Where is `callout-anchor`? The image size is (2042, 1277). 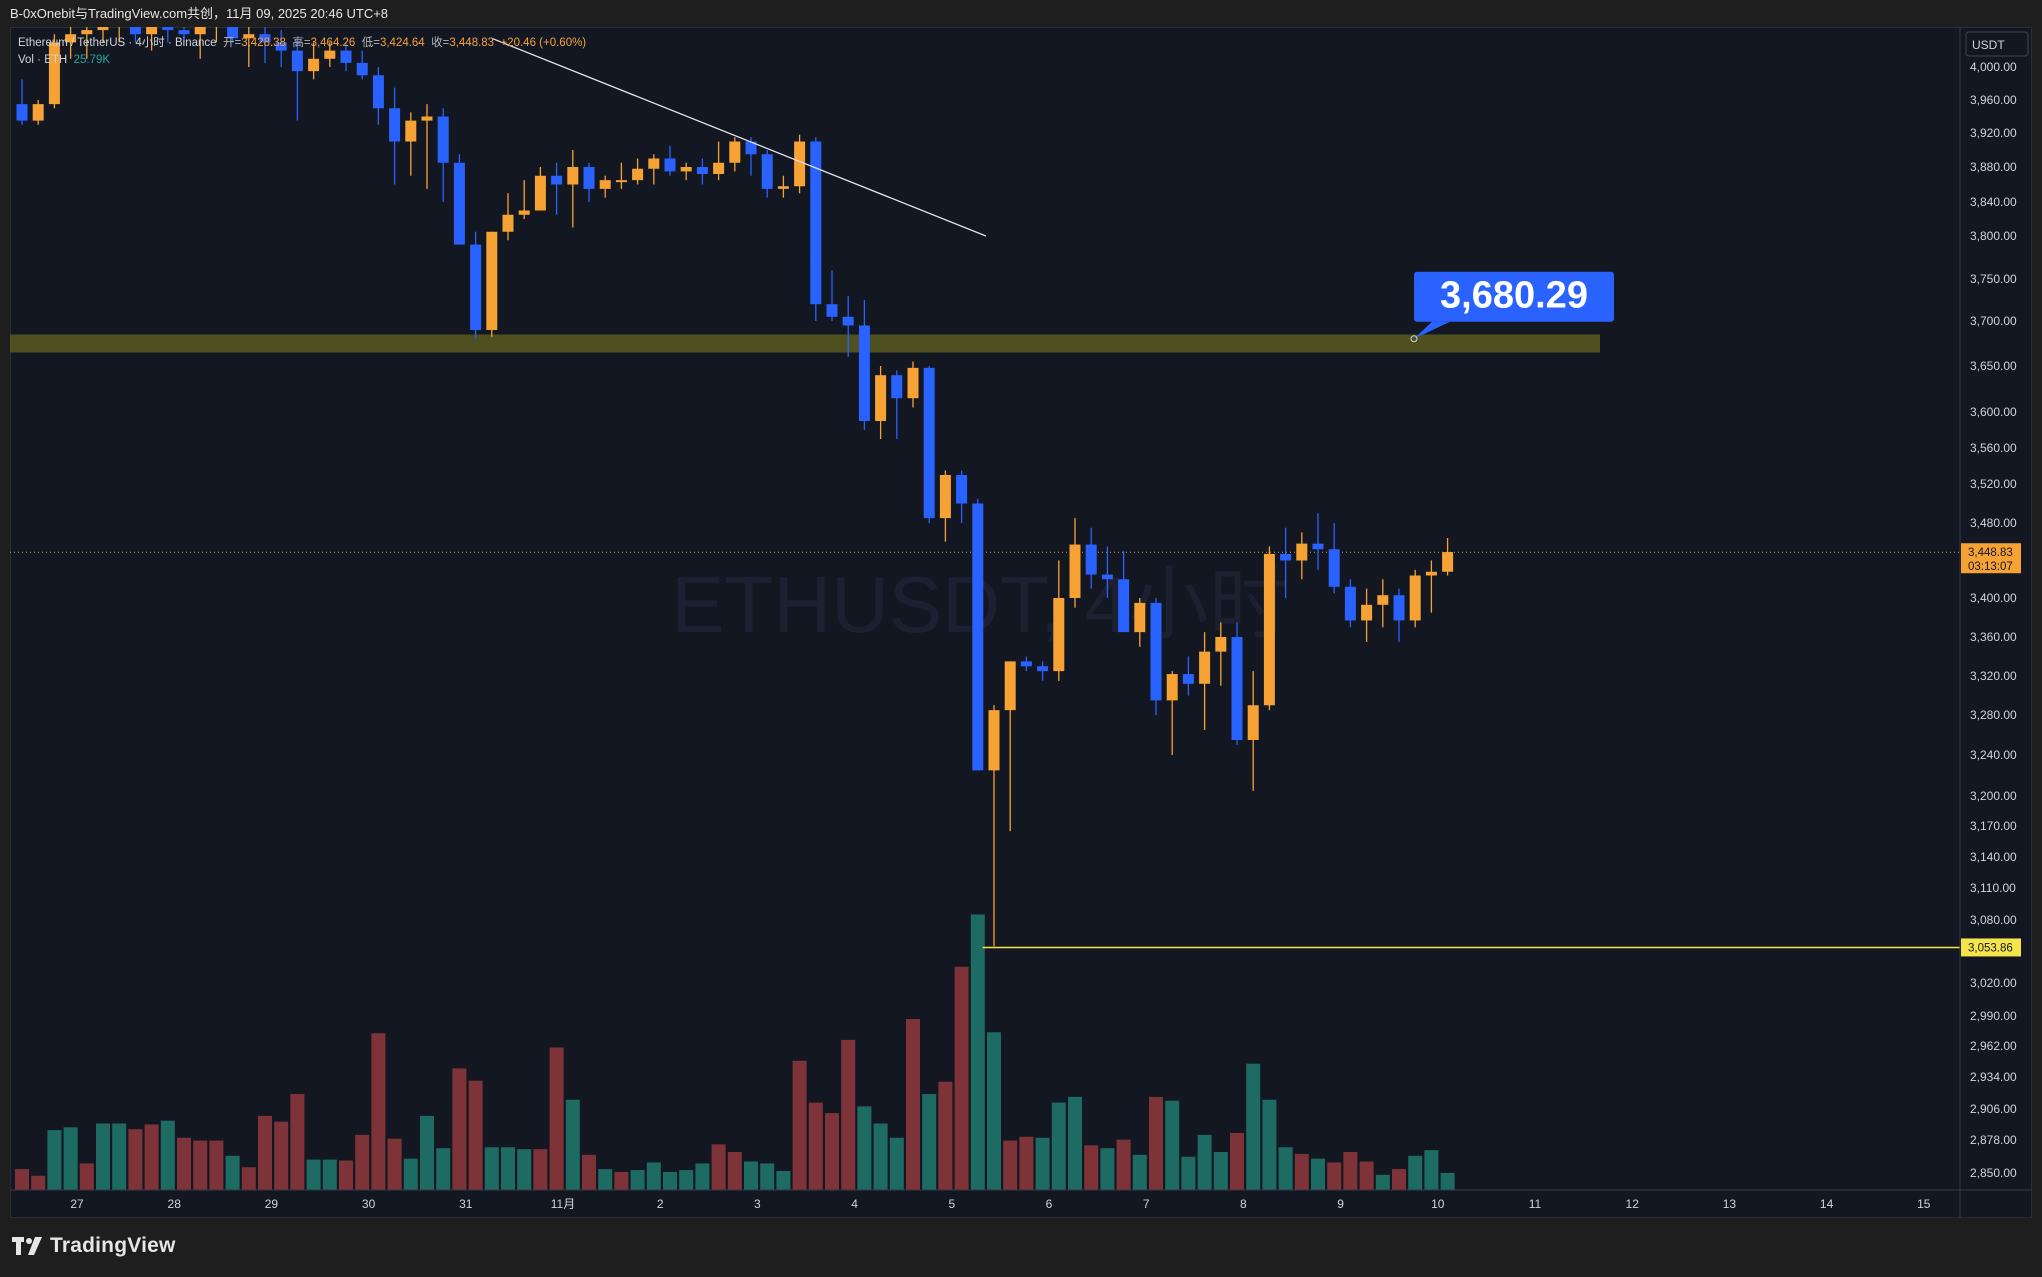 callout-anchor is located at coordinates (1414, 339).